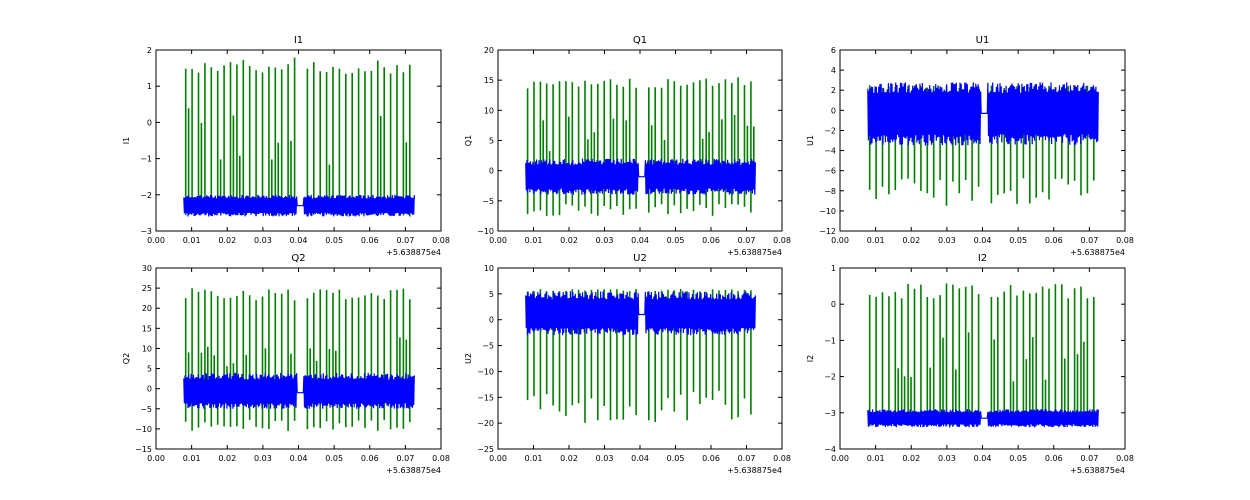  What do you see at coordinates (485, 423) in the screenshot?
I see `chart-u2-ytick-label: −20` at bounding box center [485, 423].